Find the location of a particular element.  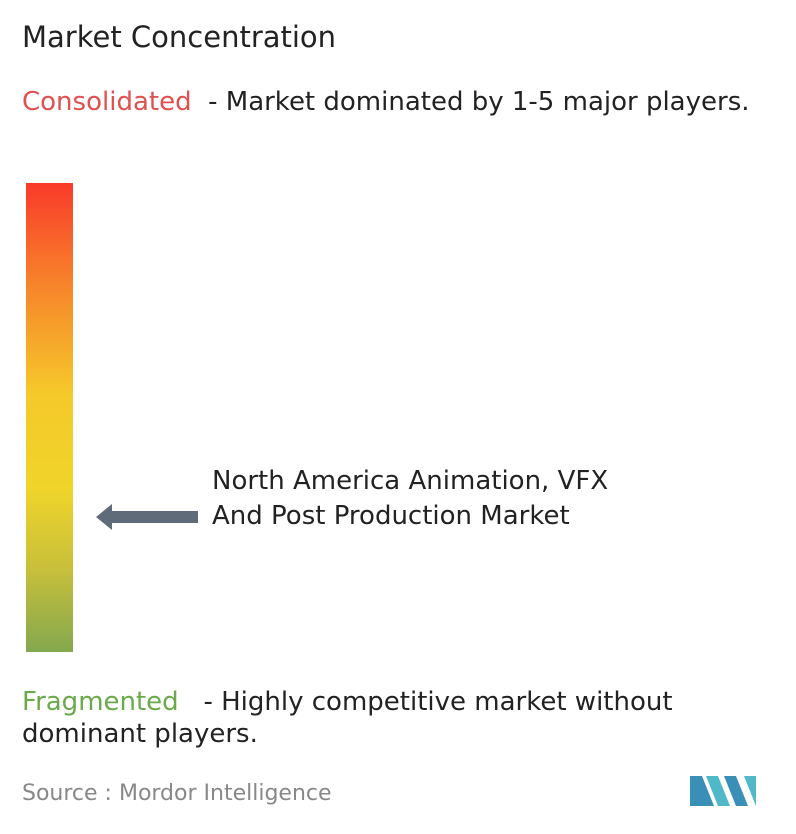

title: Market Concentration is located at coordinates (179, 37).